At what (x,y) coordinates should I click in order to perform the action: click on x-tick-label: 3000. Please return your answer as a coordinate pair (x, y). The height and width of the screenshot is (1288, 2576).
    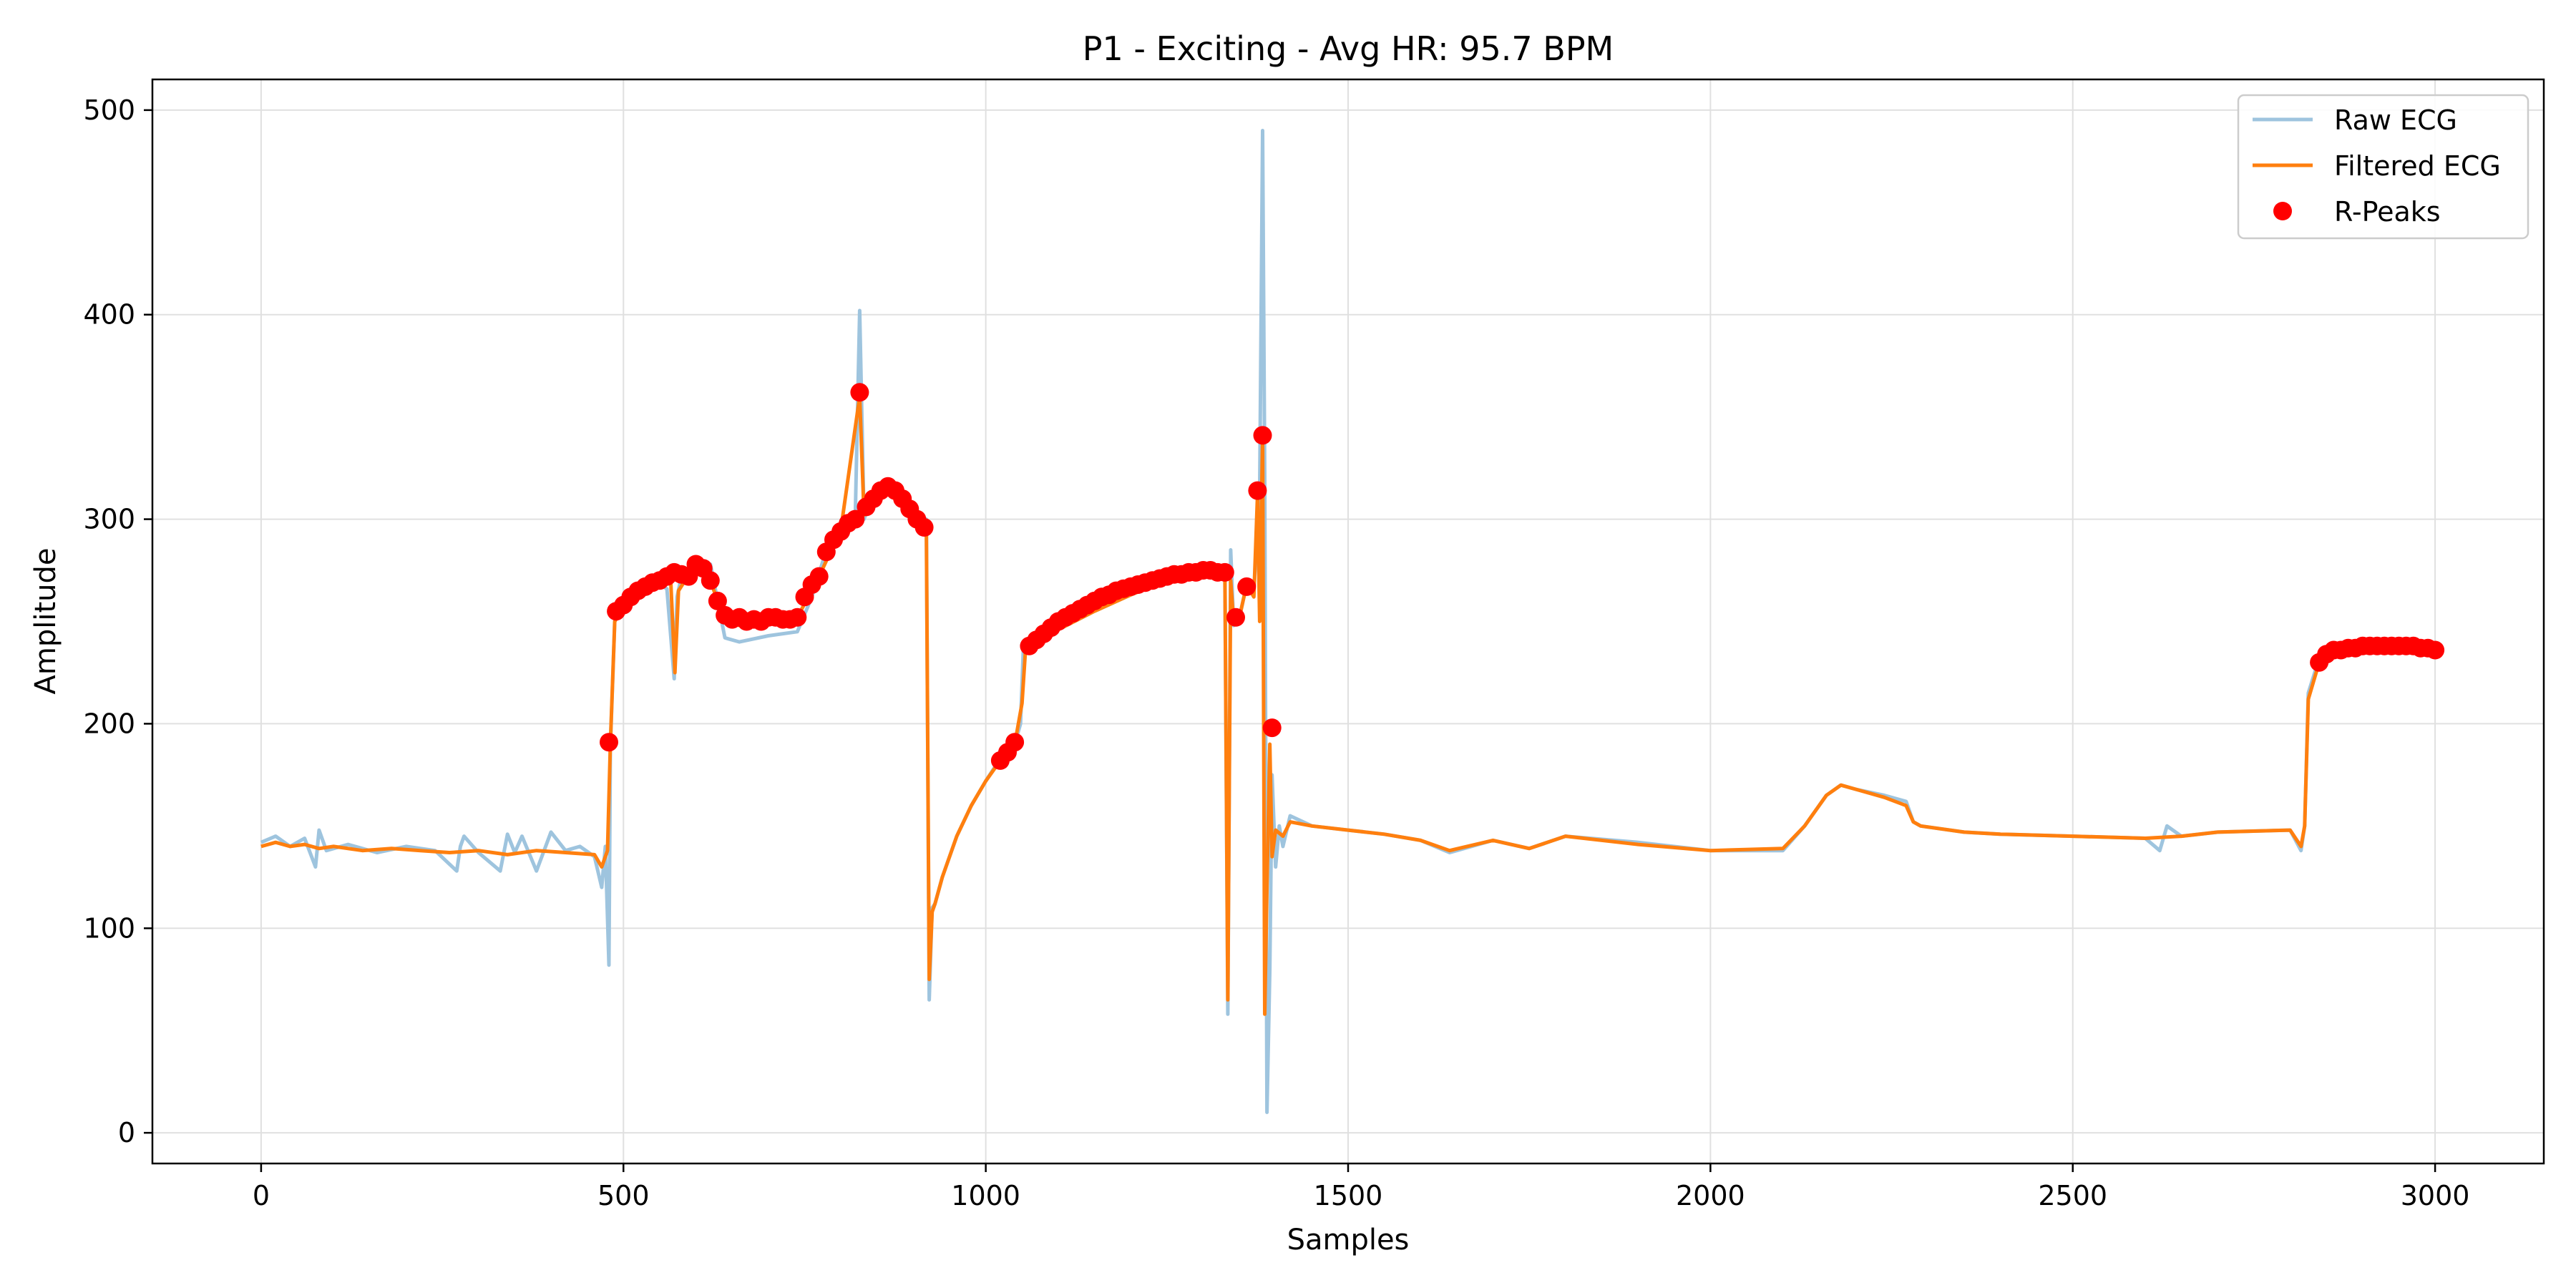
    Looking at the image, I should click on (2435, 1195).